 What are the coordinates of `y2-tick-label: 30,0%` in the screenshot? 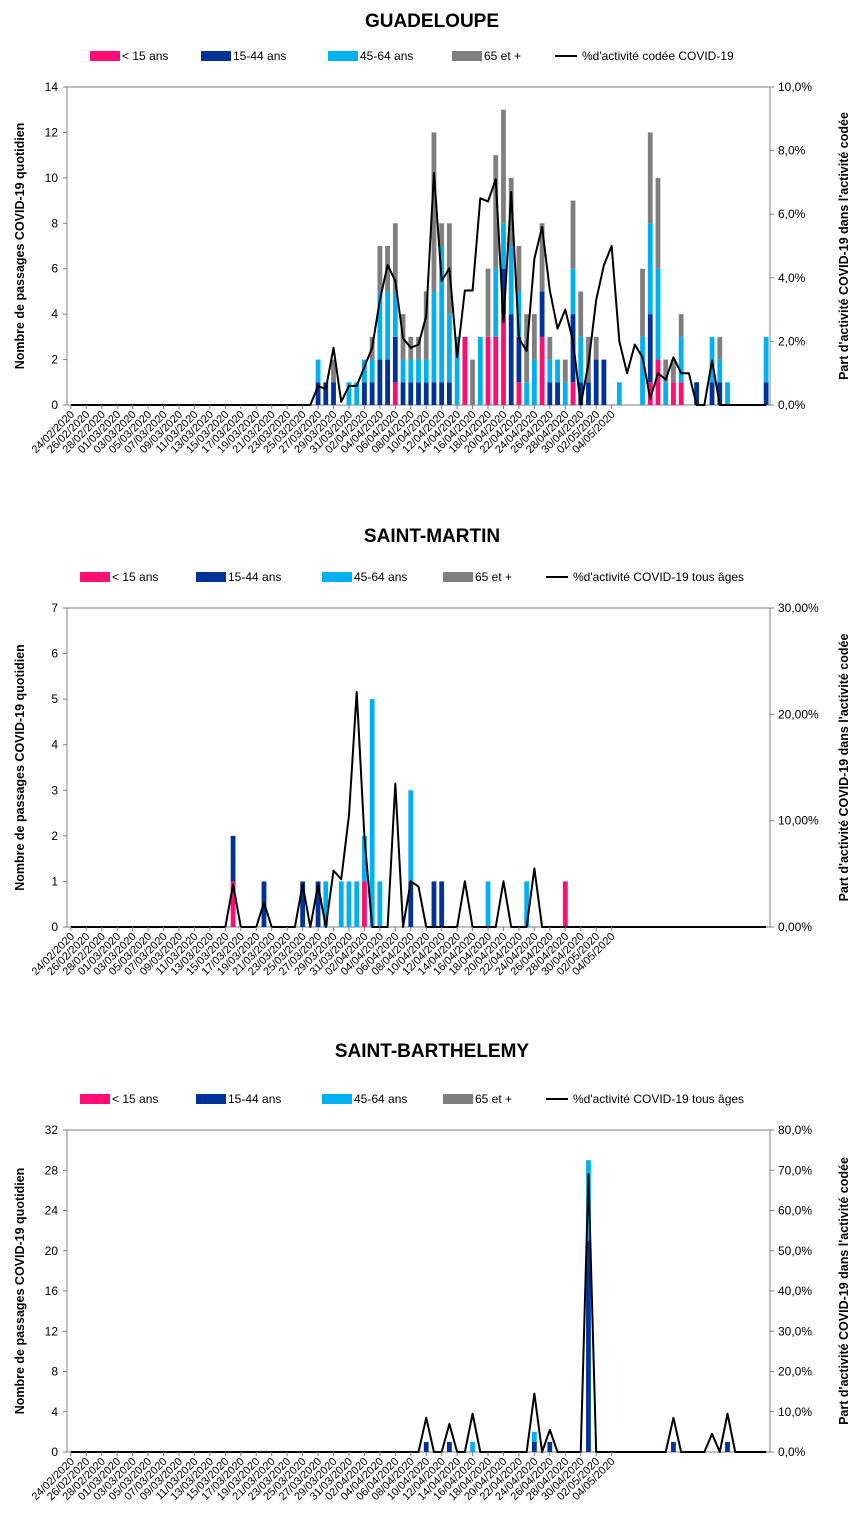 It's located at (795, 1331).